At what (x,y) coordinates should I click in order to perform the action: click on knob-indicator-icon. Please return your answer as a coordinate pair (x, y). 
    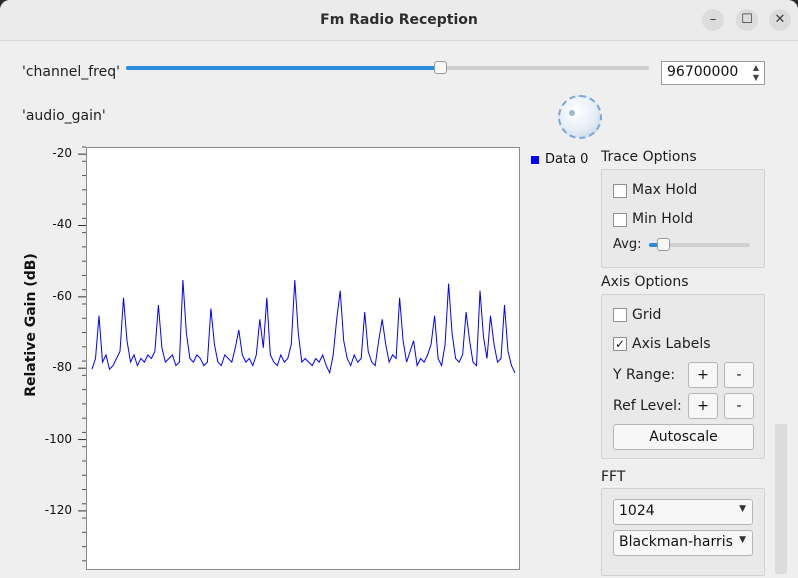
    Looking at the image, I should click on (572, 113).